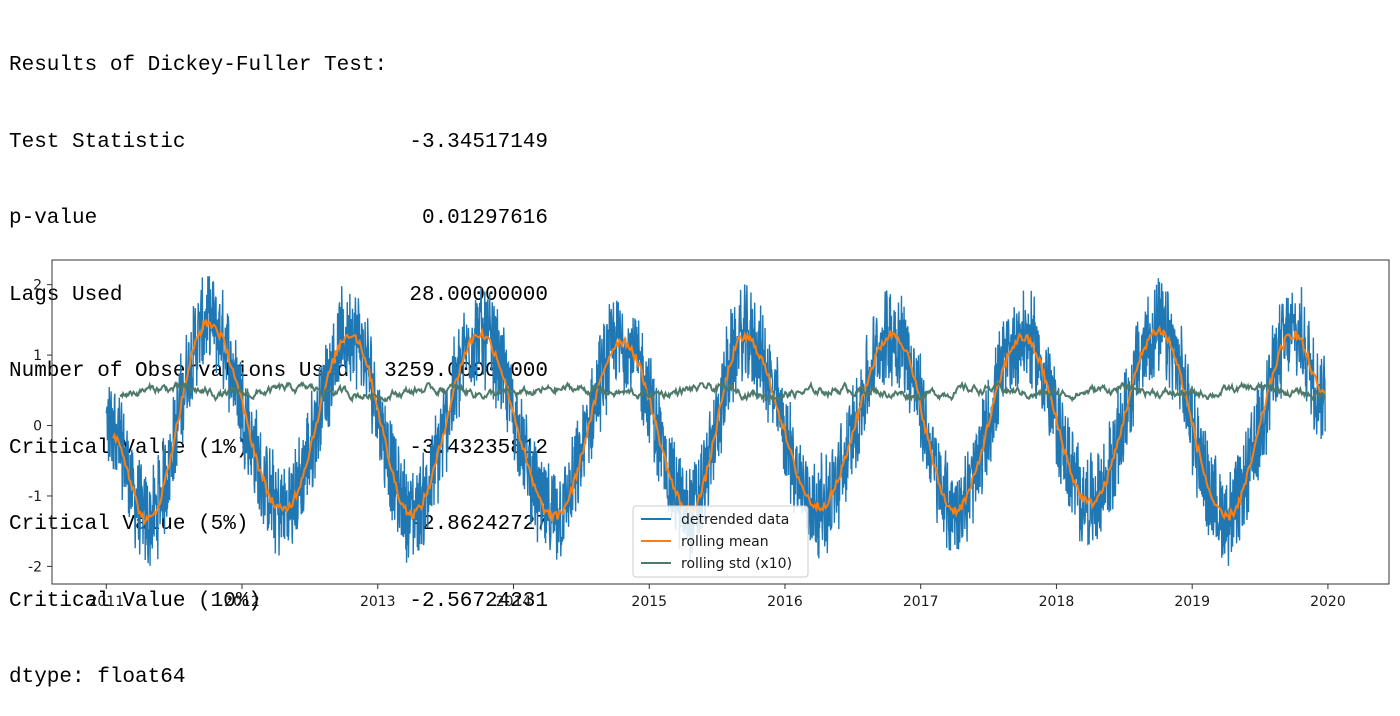  I want to click on result-label: p-value, so click(53, 218).